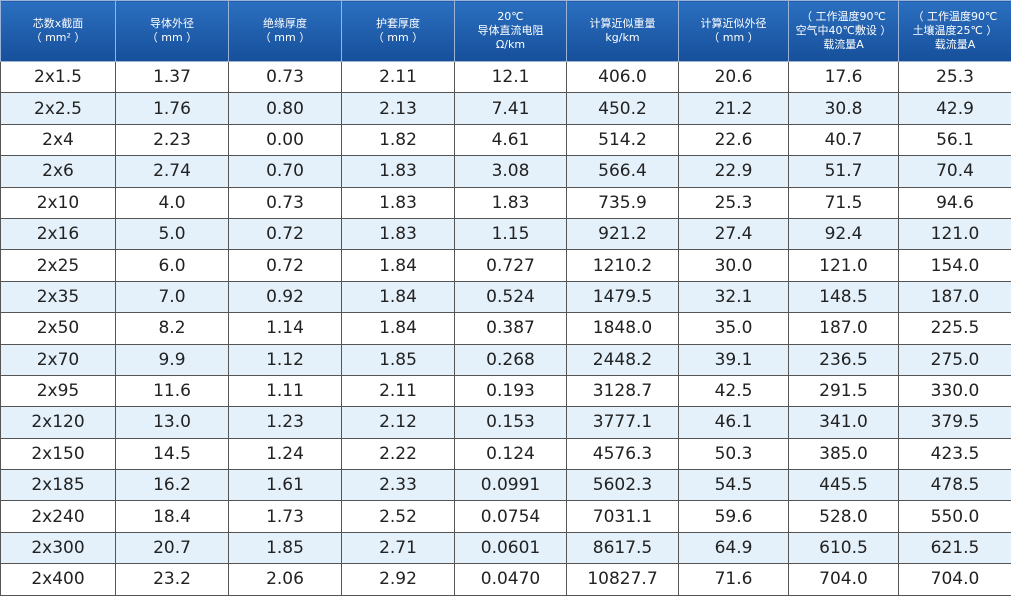 The image size is (1011, 596). I want to click on table-cell: 704.0, so click(954, 579).